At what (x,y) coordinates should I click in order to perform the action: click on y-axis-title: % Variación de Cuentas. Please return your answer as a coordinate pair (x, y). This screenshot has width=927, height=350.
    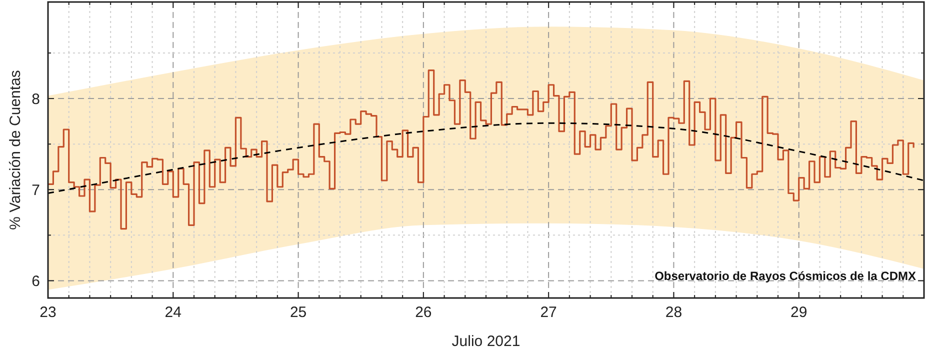
    Looking at the image, I should click on (15, 150).